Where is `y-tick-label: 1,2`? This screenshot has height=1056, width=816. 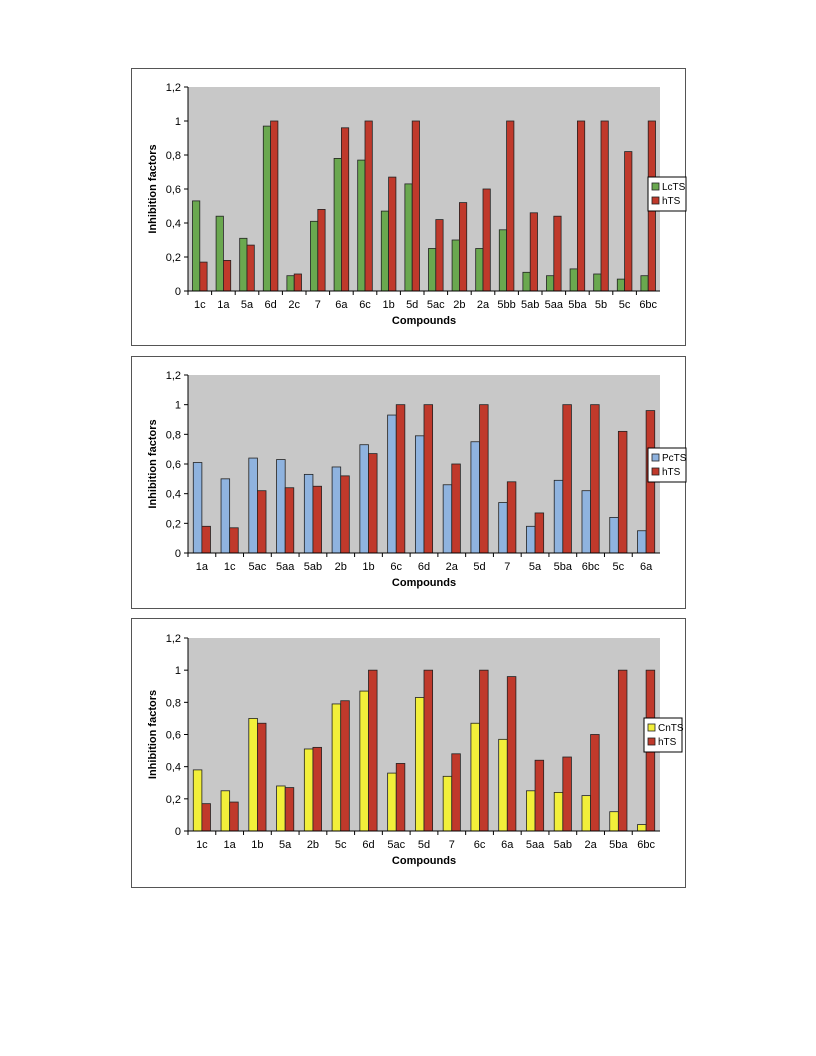
y-tick-label: 1,2 is located at coordinates (173, 376).